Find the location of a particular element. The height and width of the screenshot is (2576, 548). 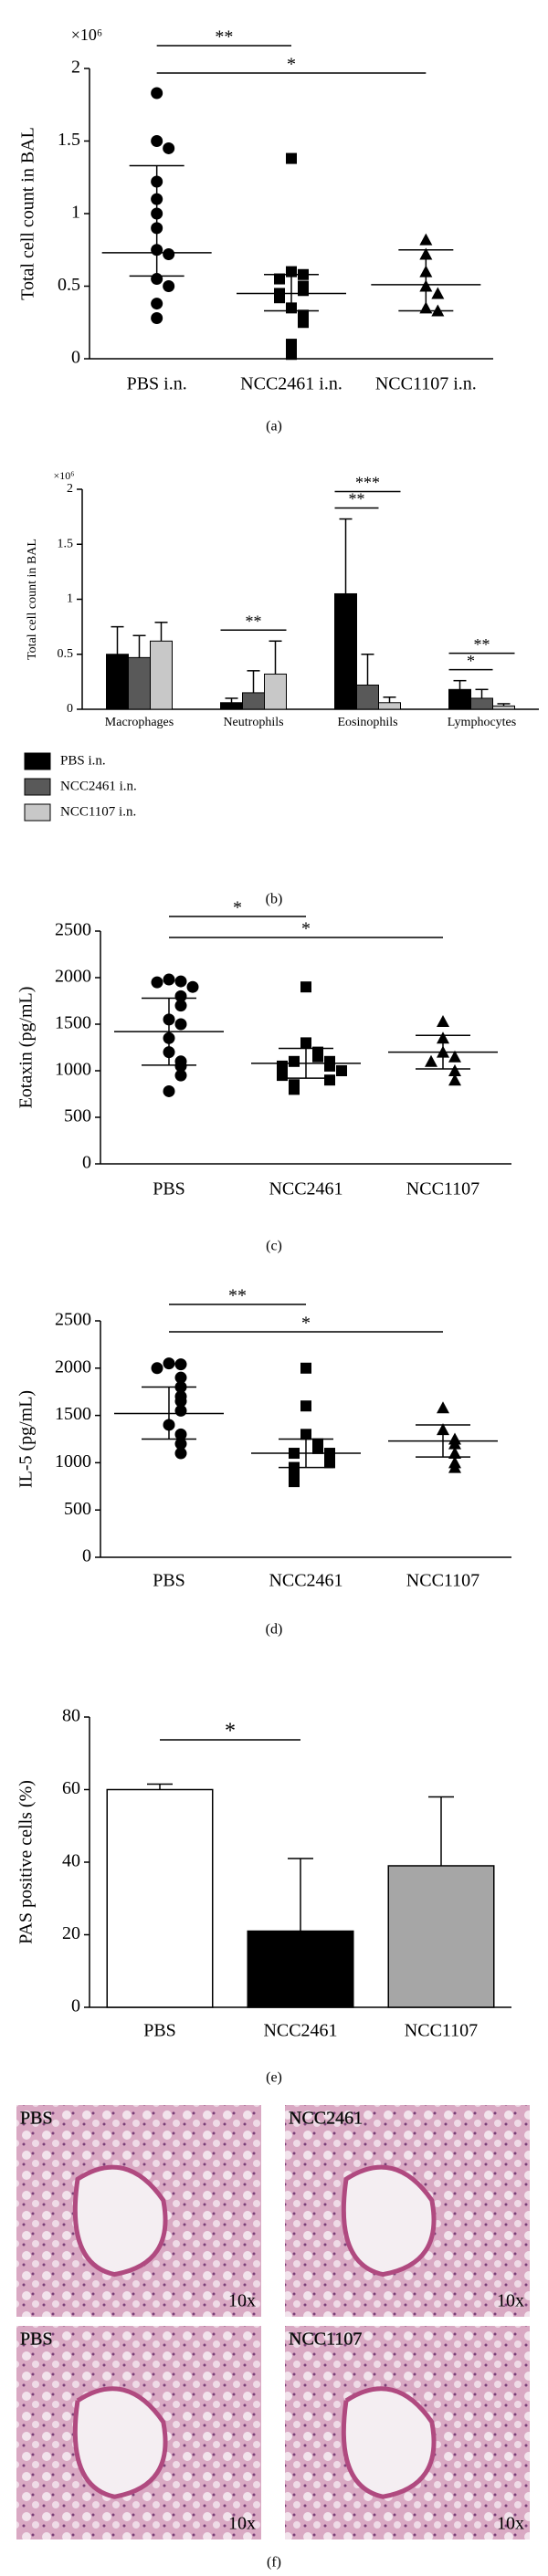

y-tick-label: 80 is located at coordinates (71, 1716).